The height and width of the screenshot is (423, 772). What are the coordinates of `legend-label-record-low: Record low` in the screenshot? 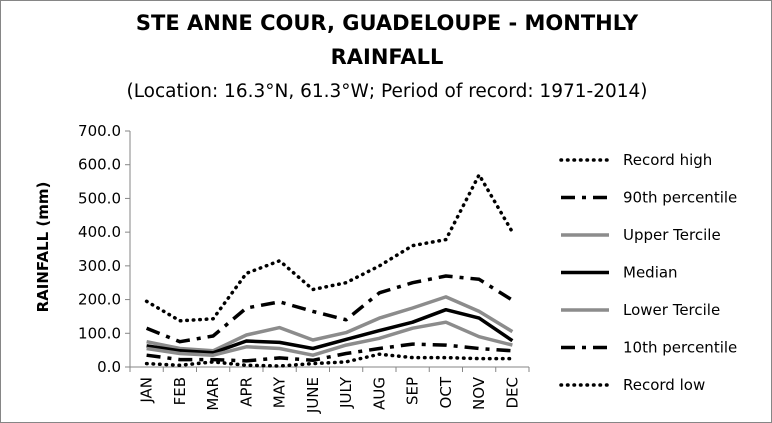 It's located at (664, 385).